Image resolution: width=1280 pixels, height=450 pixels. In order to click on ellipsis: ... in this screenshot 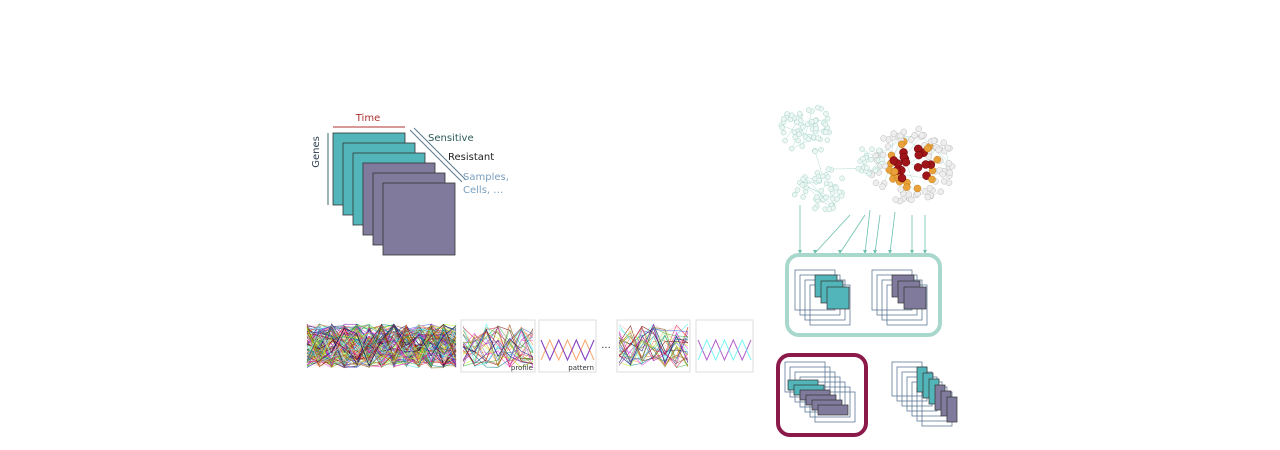, I will do `click(606, 345)`.